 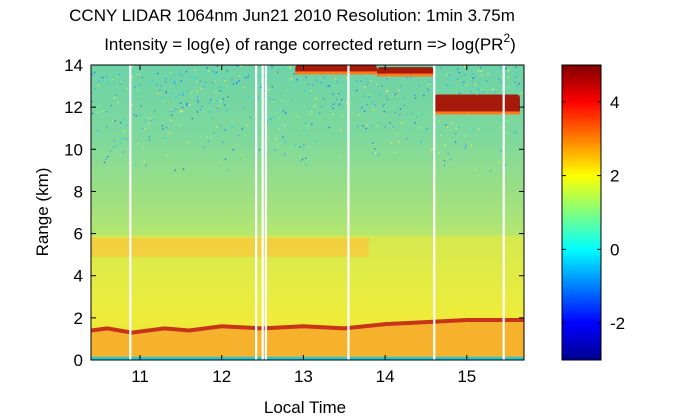 I want to click on y-tick-label: 4, so click(x=78, y=276).